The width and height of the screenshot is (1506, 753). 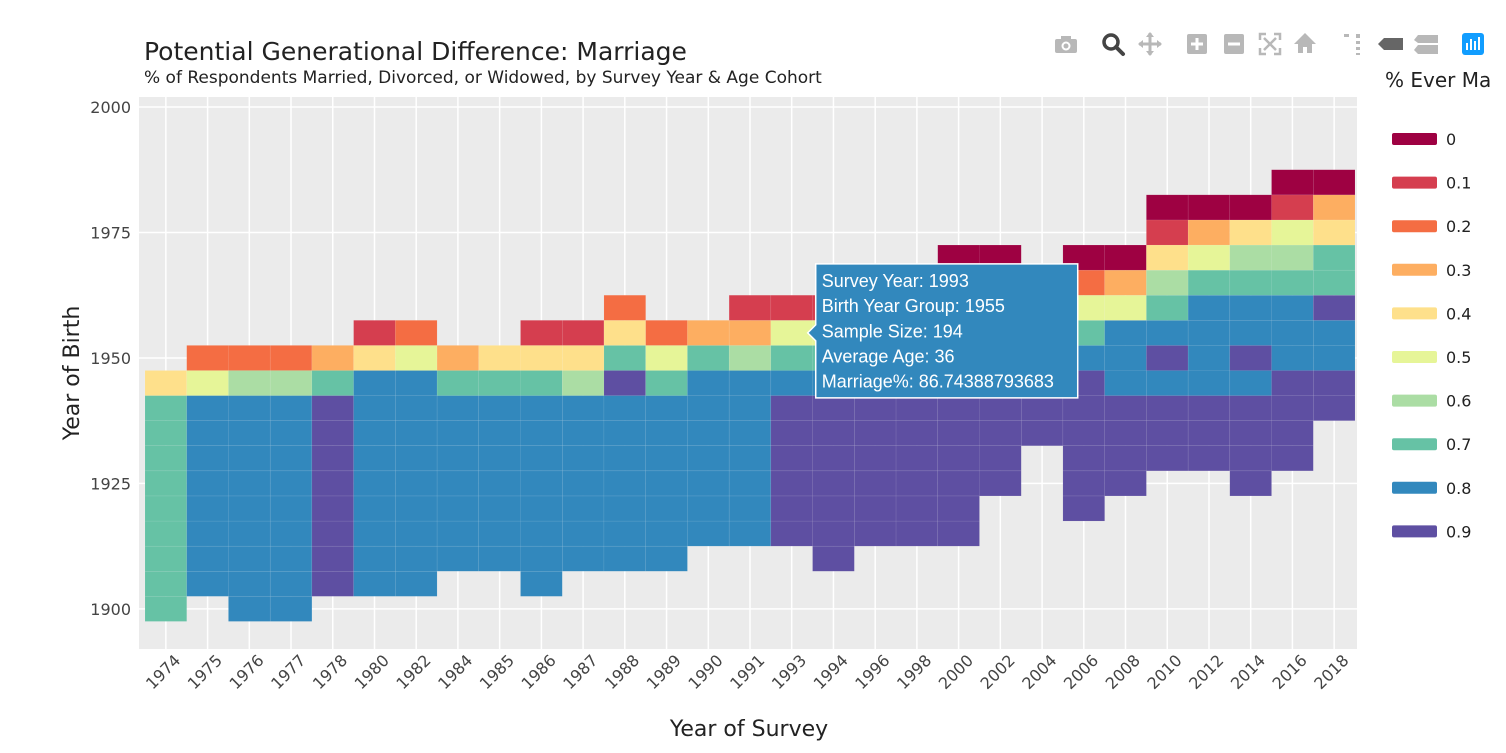 What do you see at coordinates (624, 383) in the screenshot?
I see `heatmap-cell: 1988 / 1945 : 0.9` at bounding box center [624, 383].